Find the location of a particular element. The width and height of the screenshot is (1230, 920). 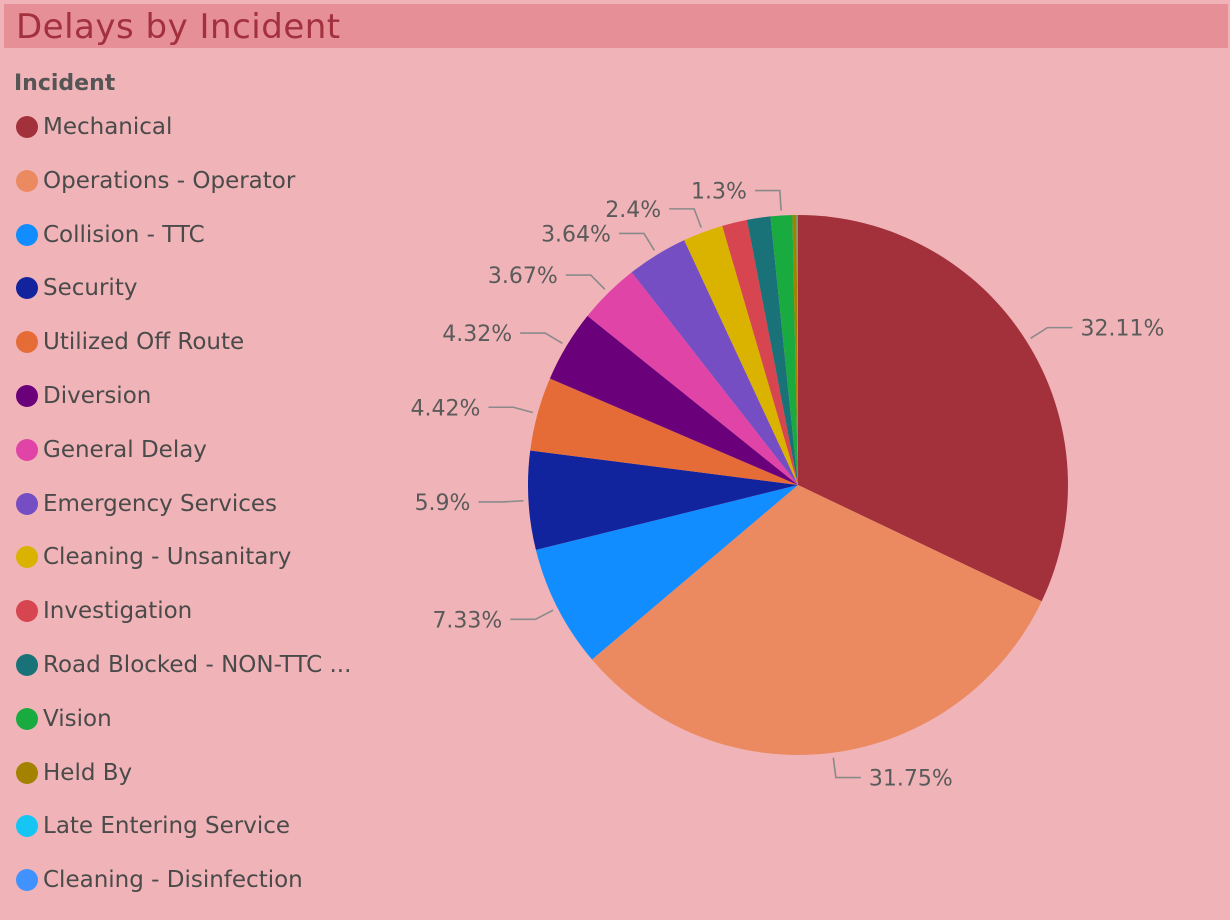

data-label: 5.9% is located at coordinates (443, 503).